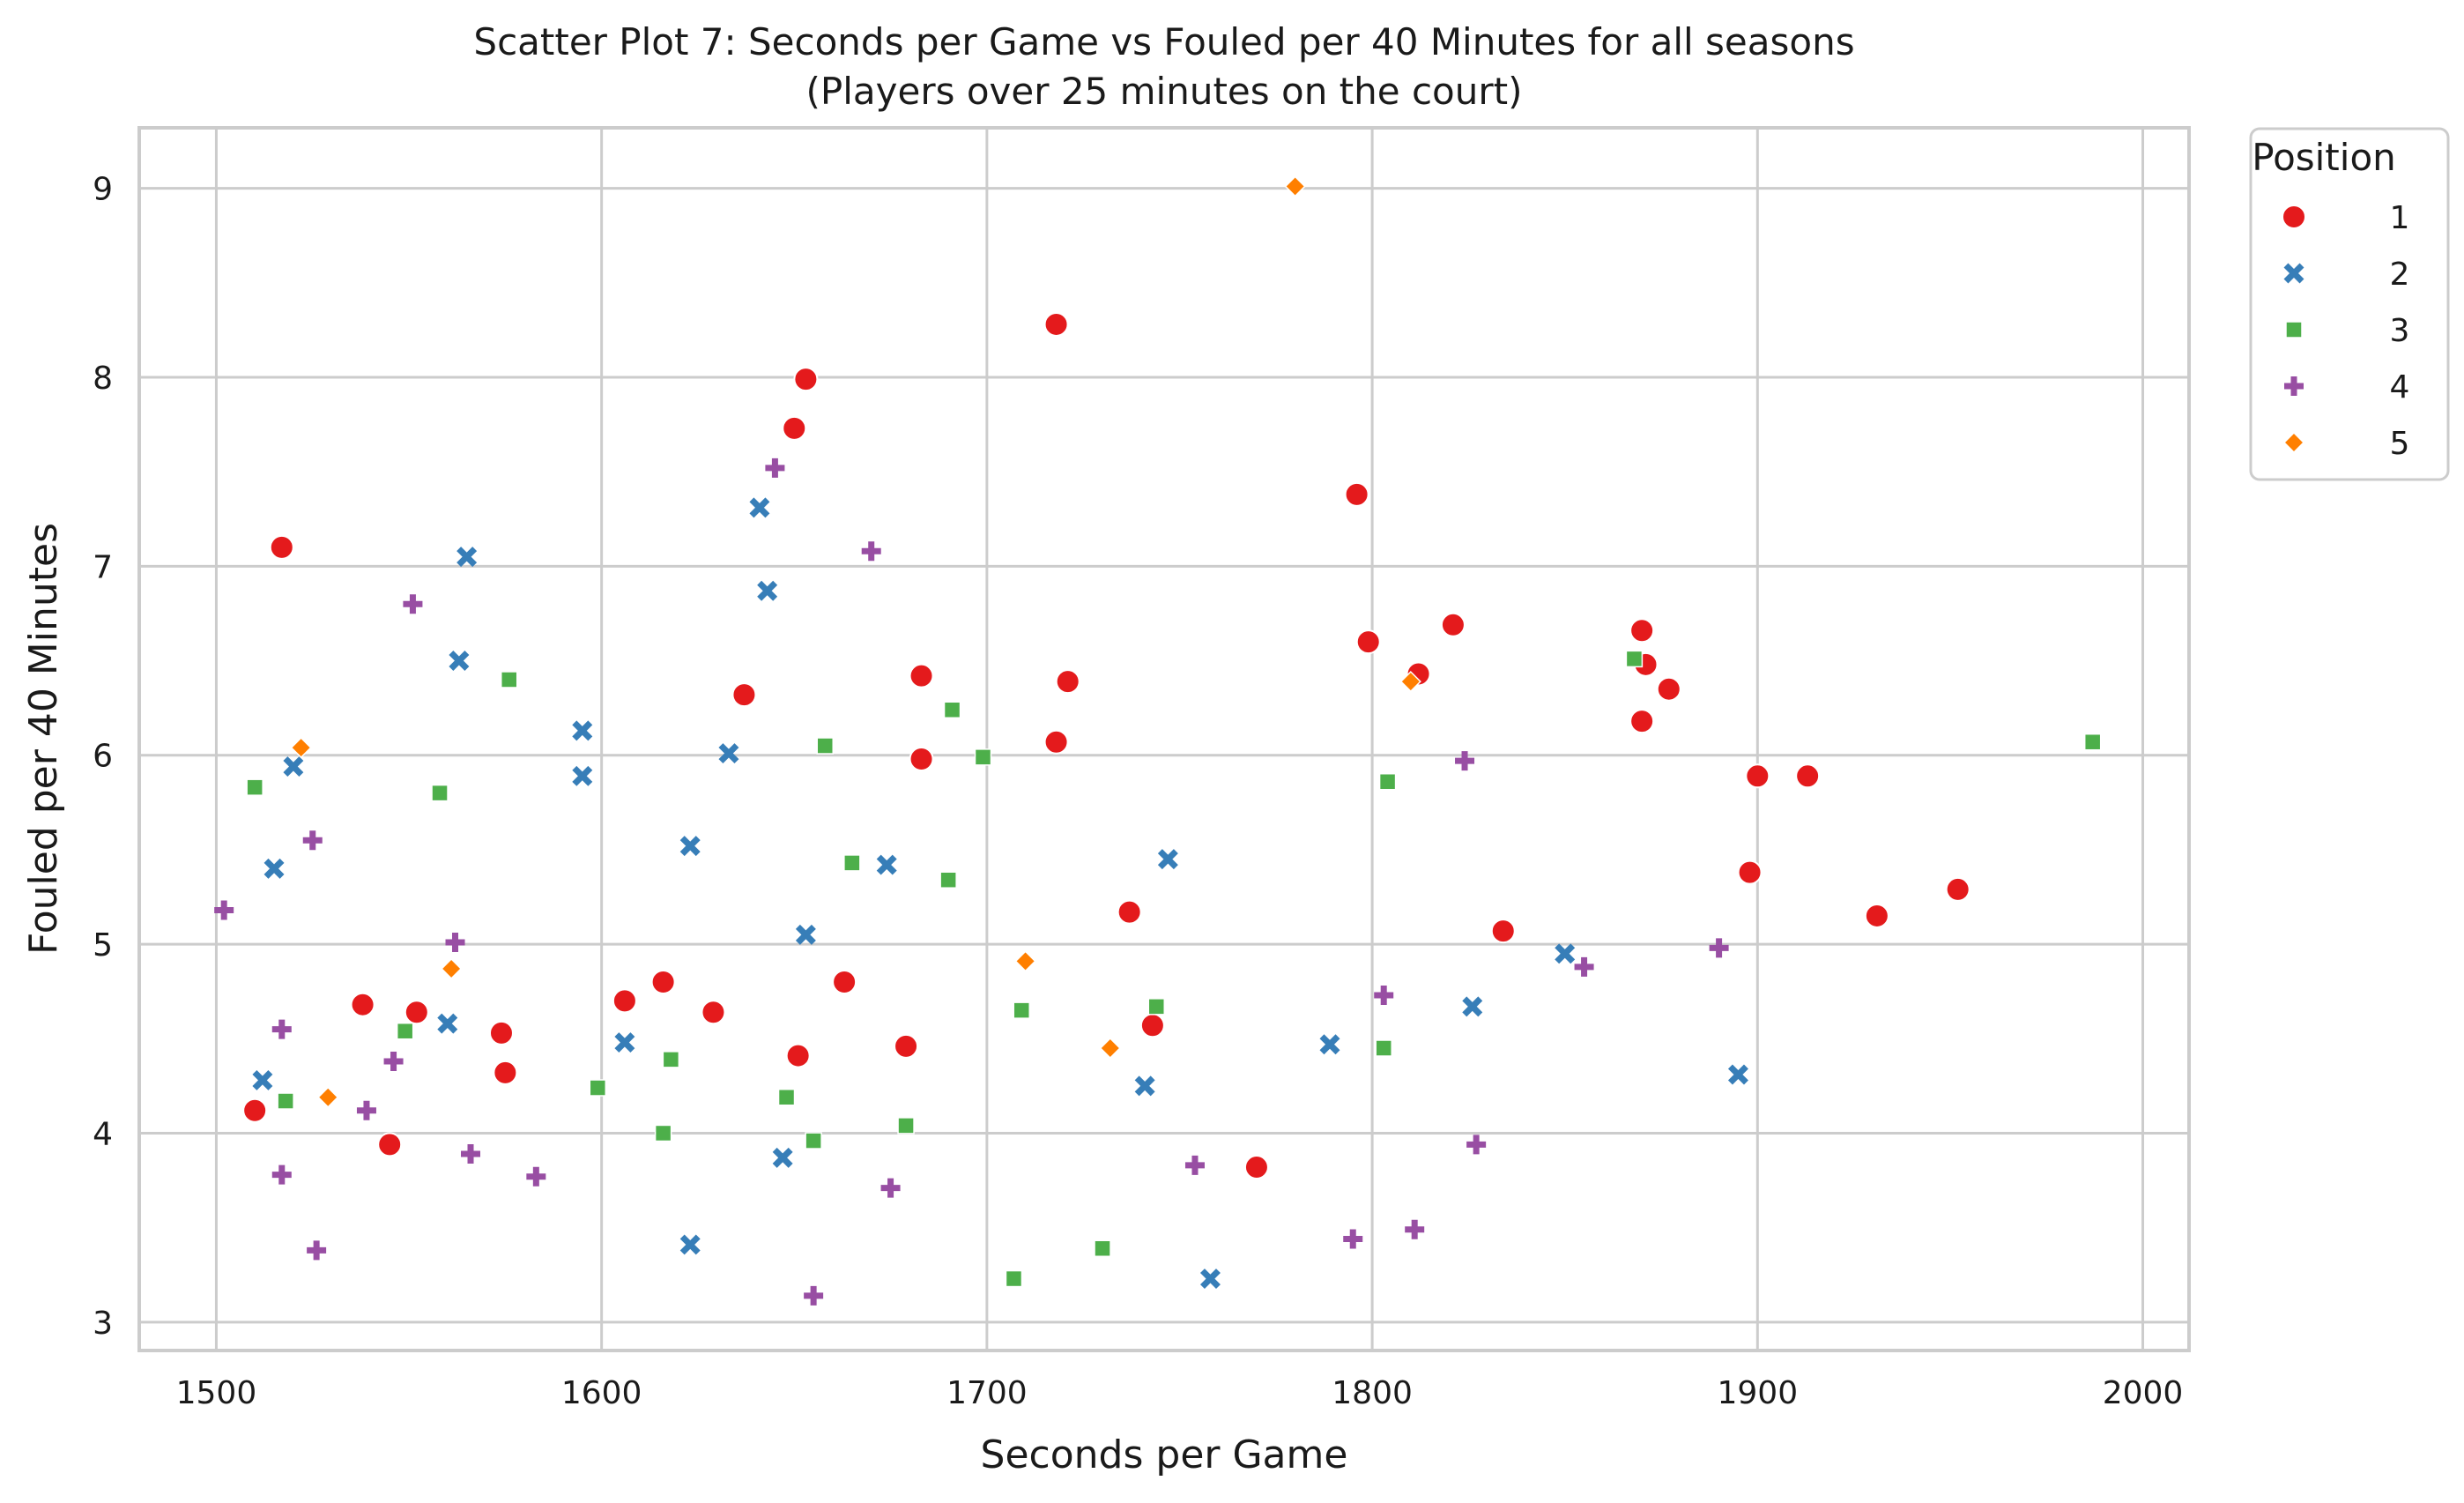  Describe the element at coordinates (2324, 157) in the screenshot. I see `legend-title: Position` at that location.